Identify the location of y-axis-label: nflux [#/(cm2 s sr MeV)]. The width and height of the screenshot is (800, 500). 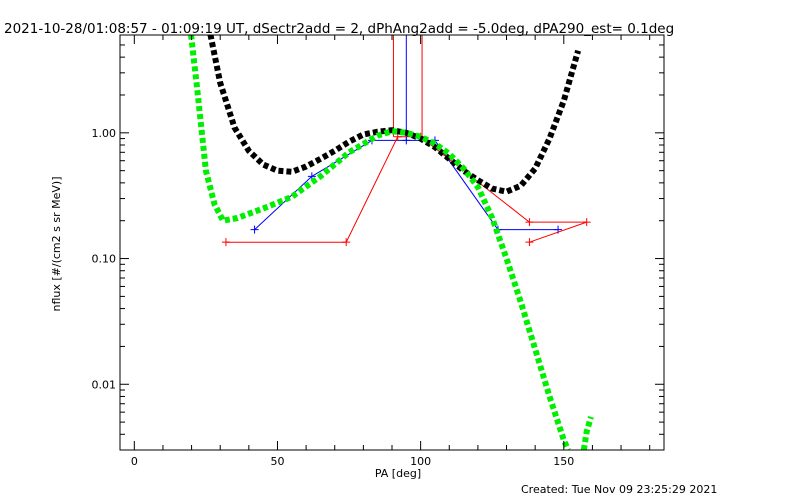
(56, 244).